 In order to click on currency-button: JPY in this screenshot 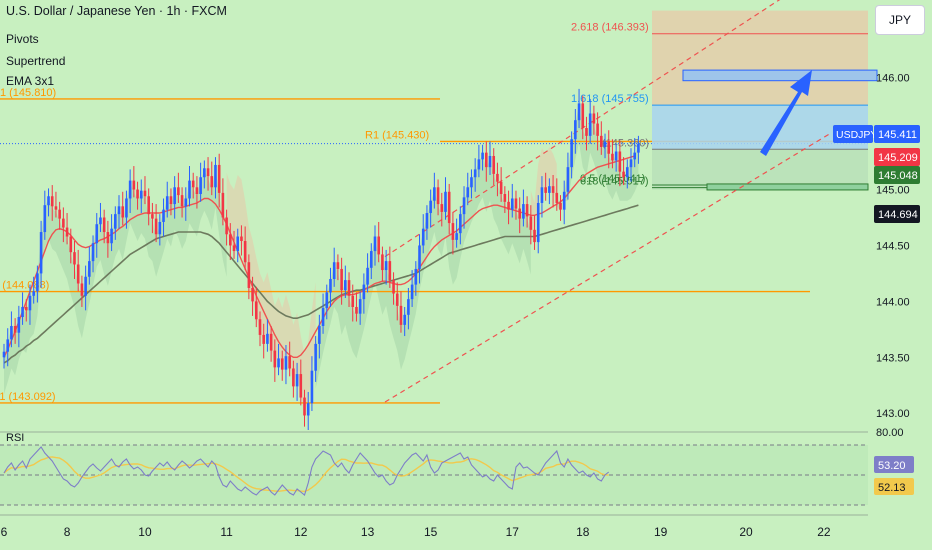, I will do `click(900, 20)`.